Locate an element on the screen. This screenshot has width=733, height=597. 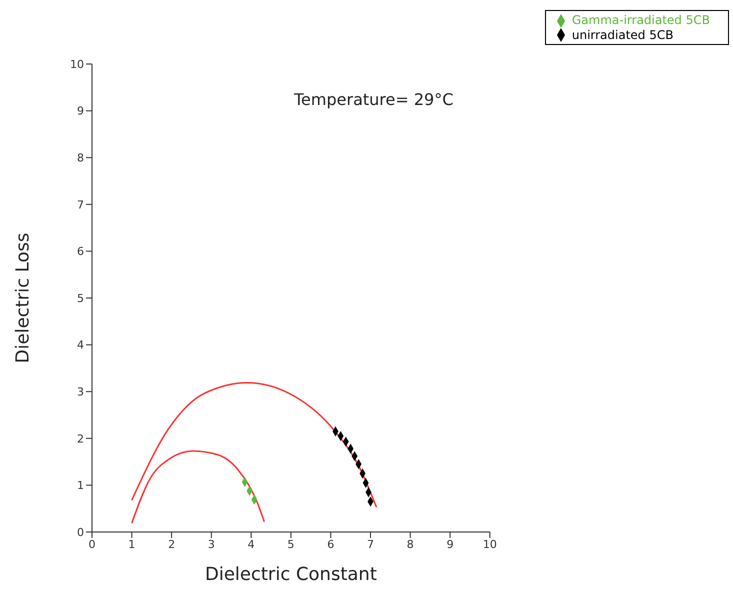
x-tick-label: 4 is located at coordinates (251, 544).